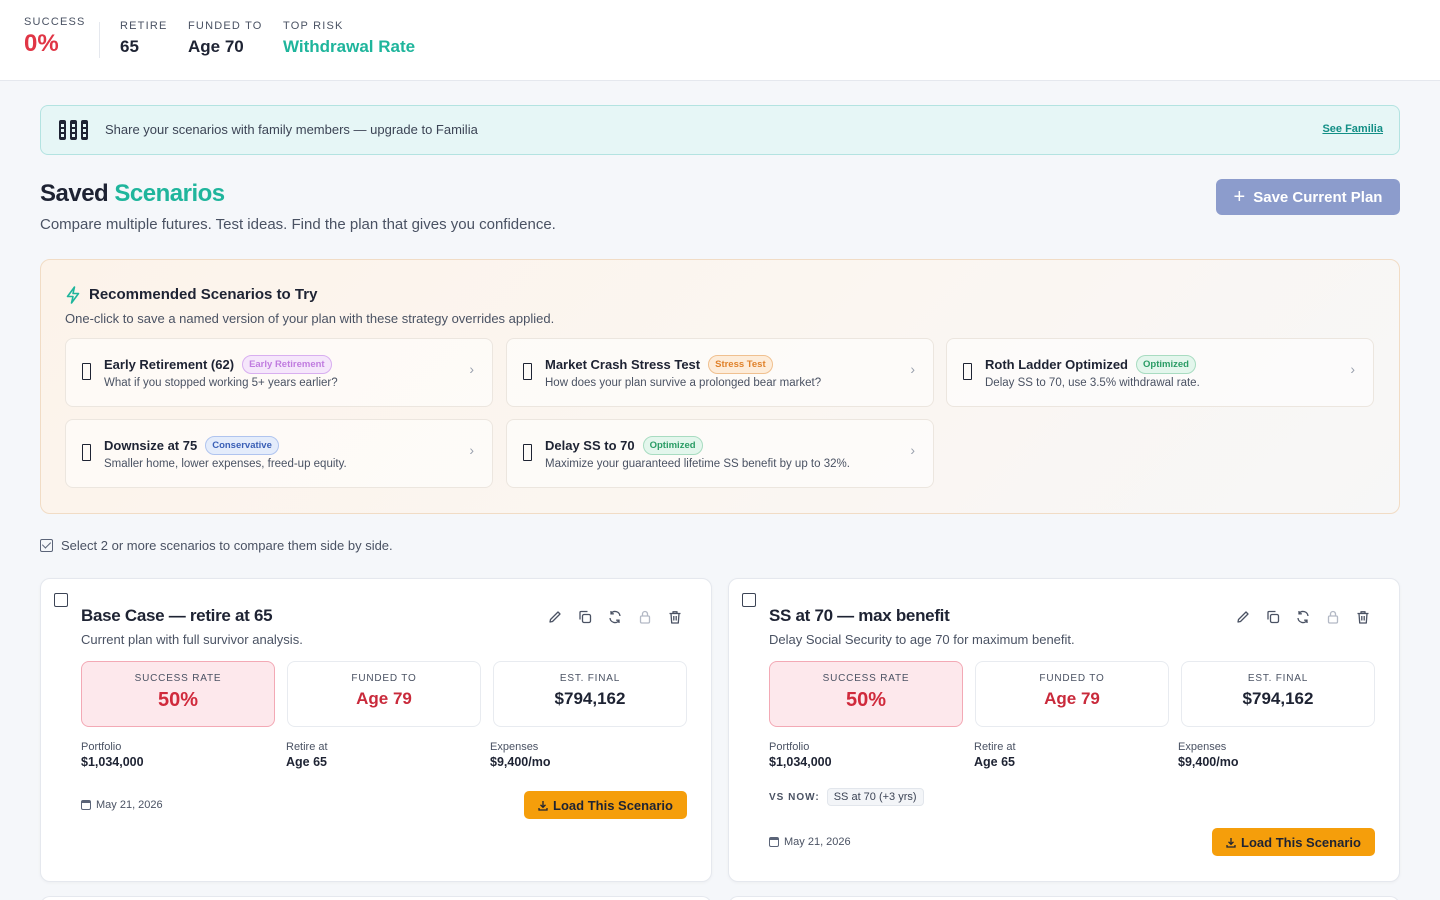 This screenshot has width=1440, height=900. I want to click on vs-now-chip: SS at 70 (+3 yrs), so click(875, 797).